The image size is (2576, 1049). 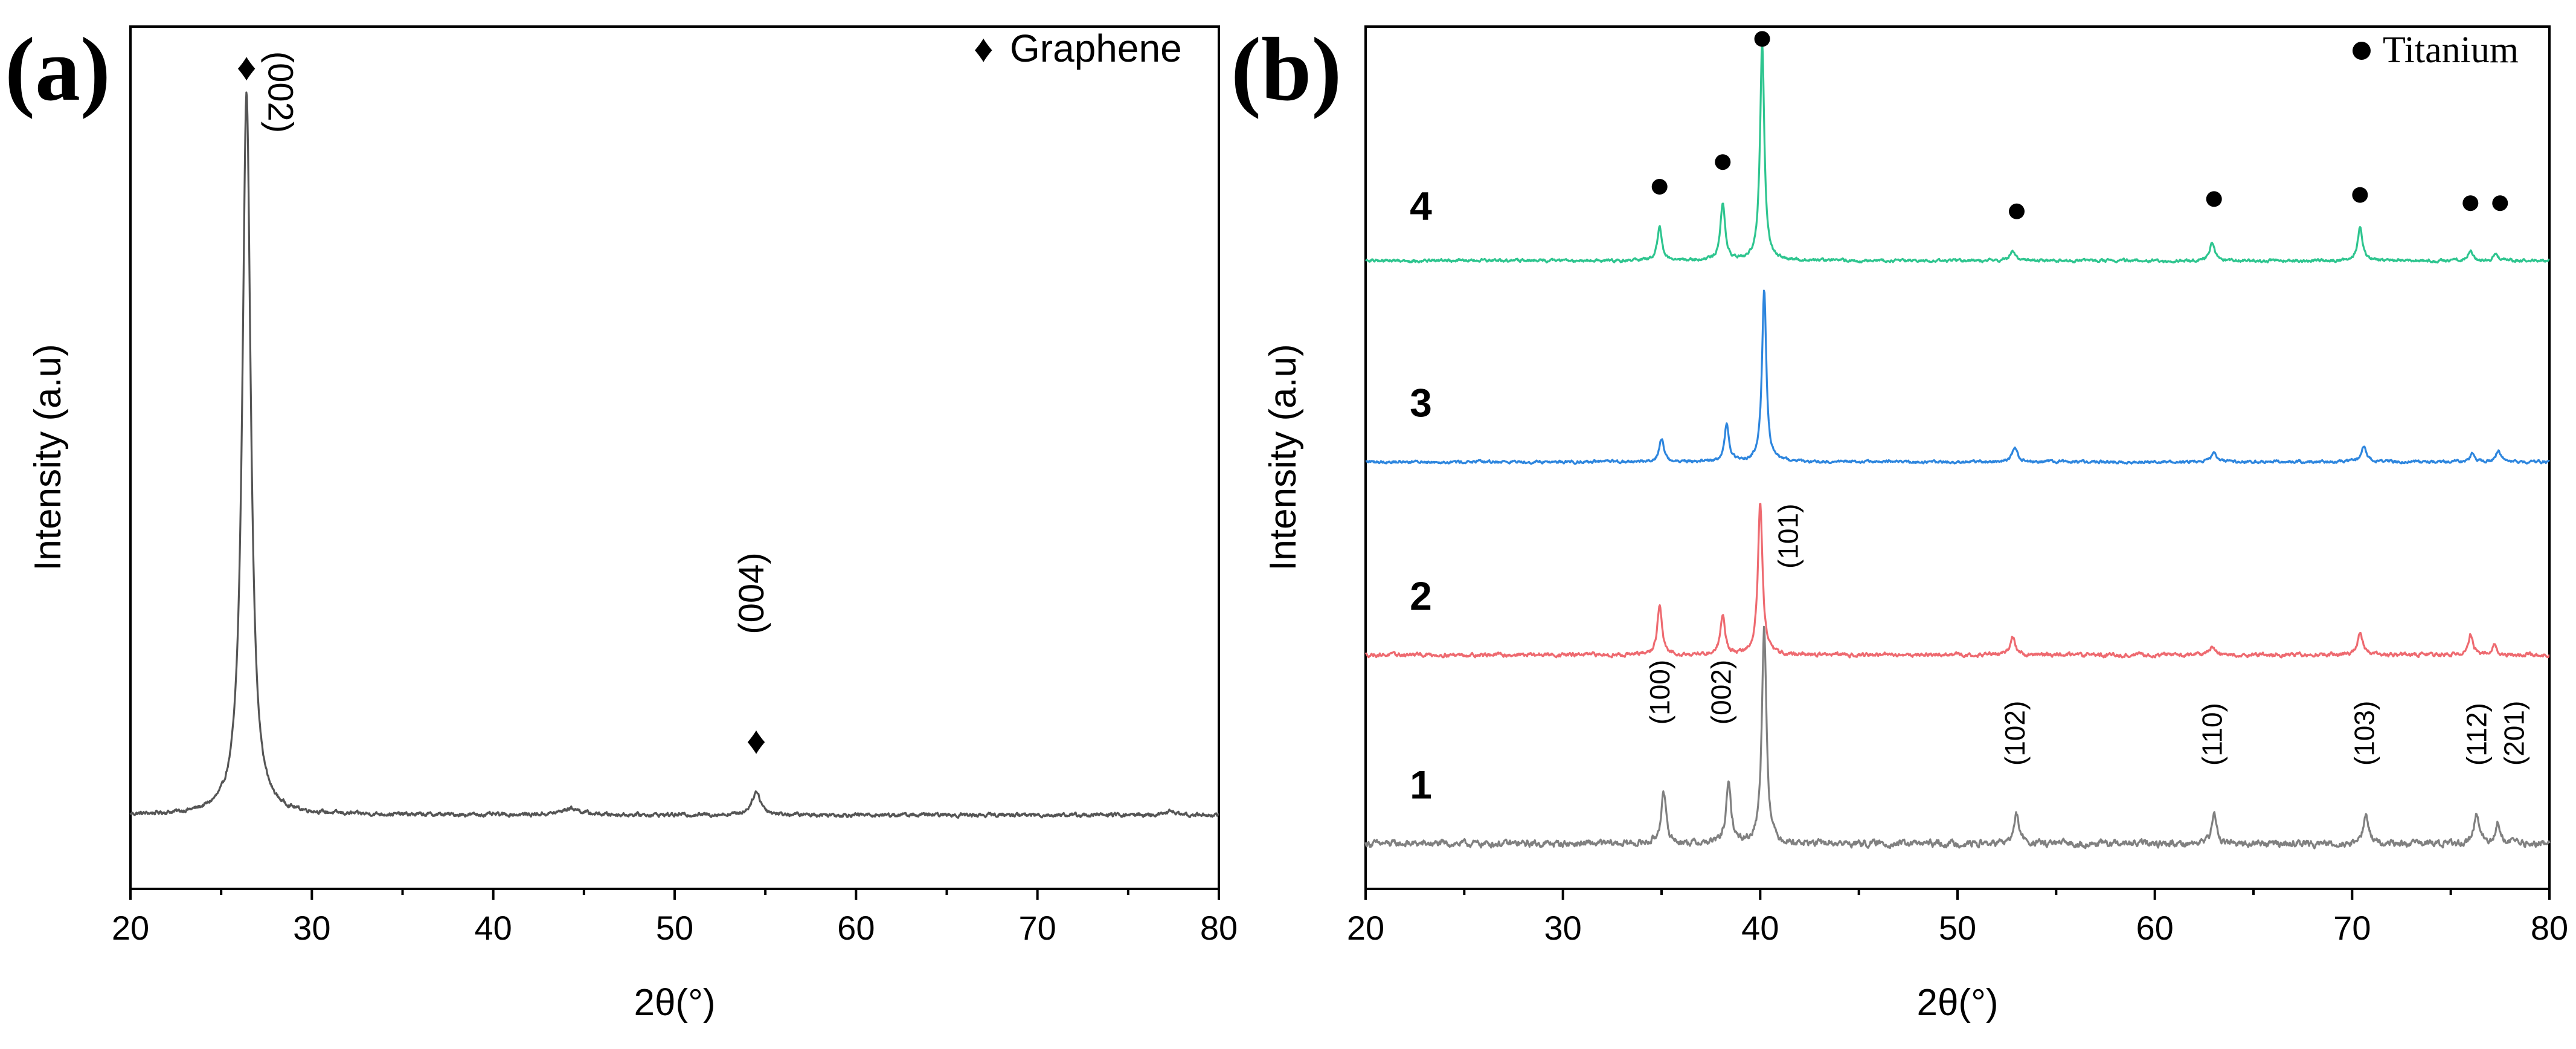 I want to click on series-label-1: 1, so click(x=1421, y=785).